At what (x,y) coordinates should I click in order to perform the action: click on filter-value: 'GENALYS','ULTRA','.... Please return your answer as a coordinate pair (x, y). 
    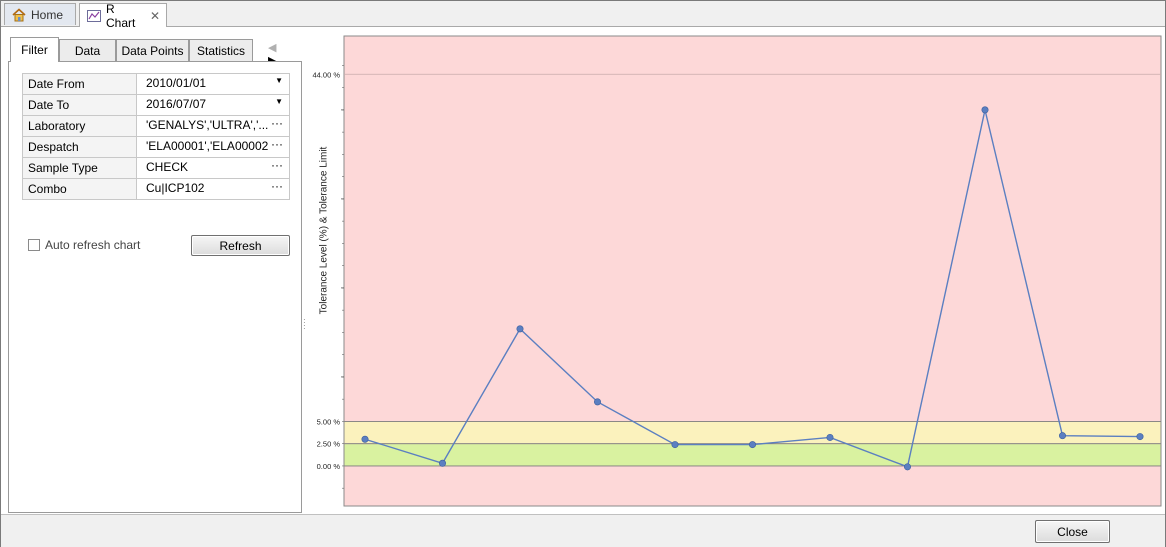
    Looking at the image, I should click on (207, 124).